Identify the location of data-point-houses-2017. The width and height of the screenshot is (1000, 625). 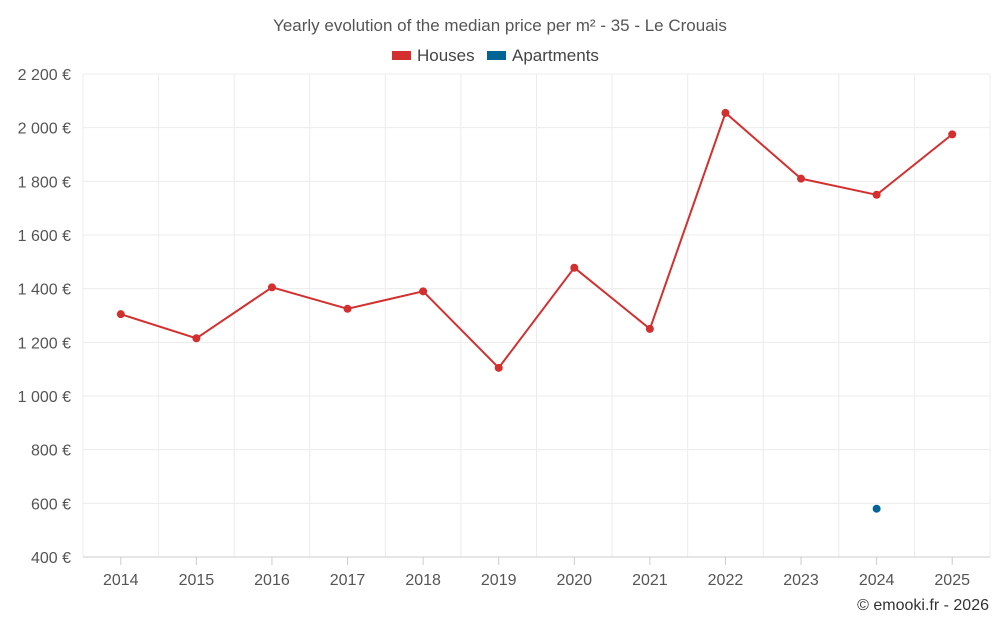
(347, 308).